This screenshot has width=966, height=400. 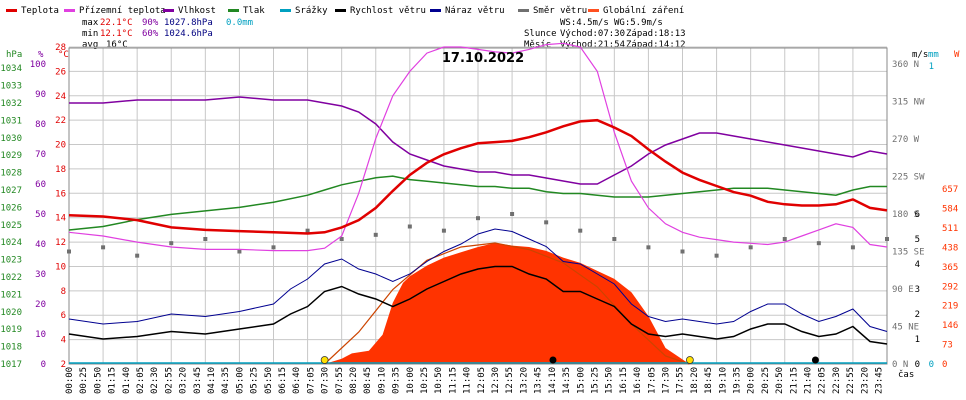 What do you see at coordinates (475, 11) in the screenshot?
I see `legend-item-label: Náraz větru` at bounding box center [475, 11].